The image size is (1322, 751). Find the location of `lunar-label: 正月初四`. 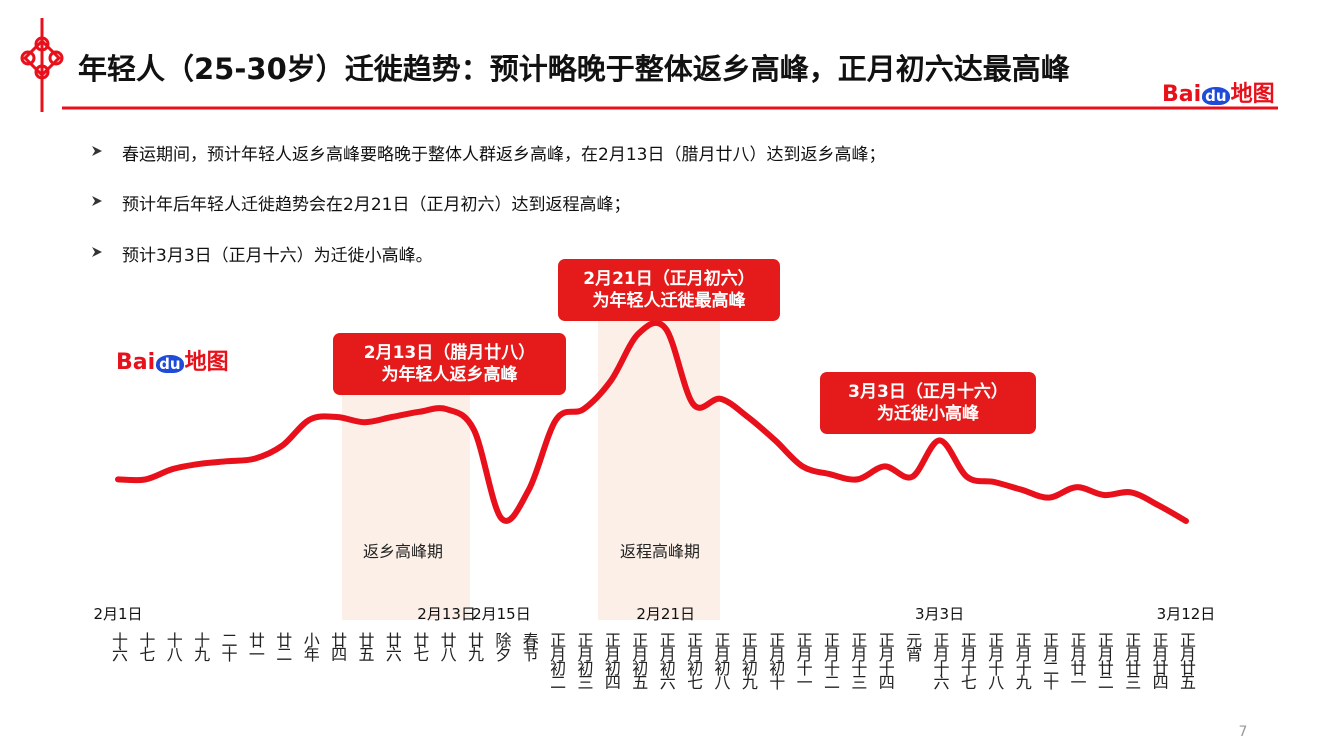

lunar-label: 正月初四 is located at coordinates (611, 660).